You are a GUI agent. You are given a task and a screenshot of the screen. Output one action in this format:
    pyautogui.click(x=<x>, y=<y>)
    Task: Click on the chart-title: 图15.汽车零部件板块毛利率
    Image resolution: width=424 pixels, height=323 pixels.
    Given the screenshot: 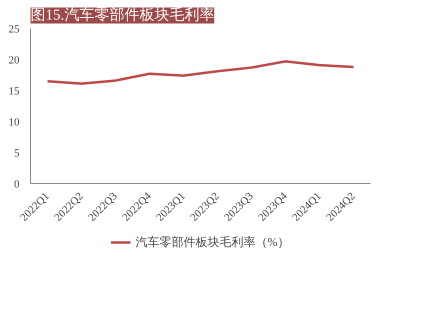 What is the action you would take?
    pyautogui.click(x=122, y=15)
    